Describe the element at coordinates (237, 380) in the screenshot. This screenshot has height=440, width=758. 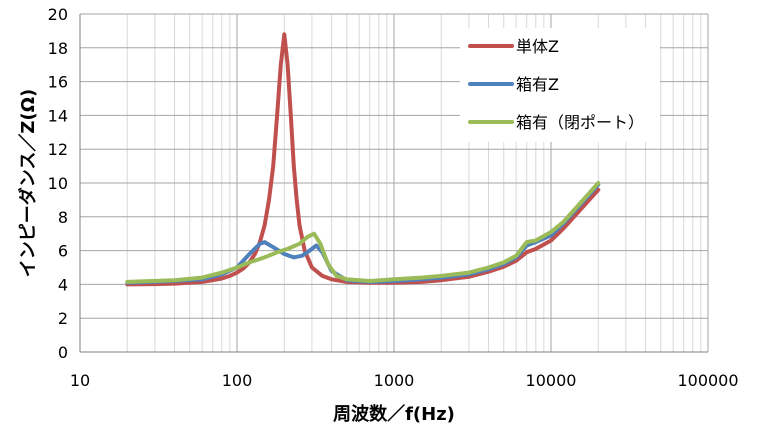
I see `x-tick-label: 100` at that location.